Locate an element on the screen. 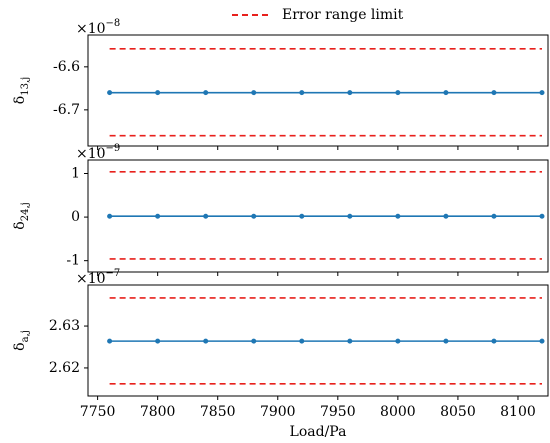 This screenshot has width=550, height=443. y-axis-label: δa,j is located at coordinates (21, 340).